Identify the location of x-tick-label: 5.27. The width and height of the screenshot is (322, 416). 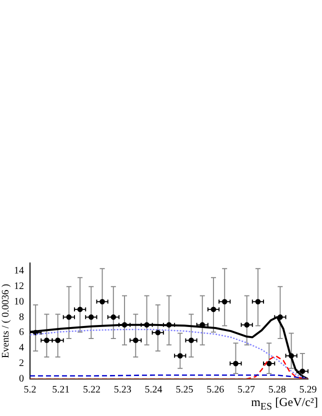
(246, 390).